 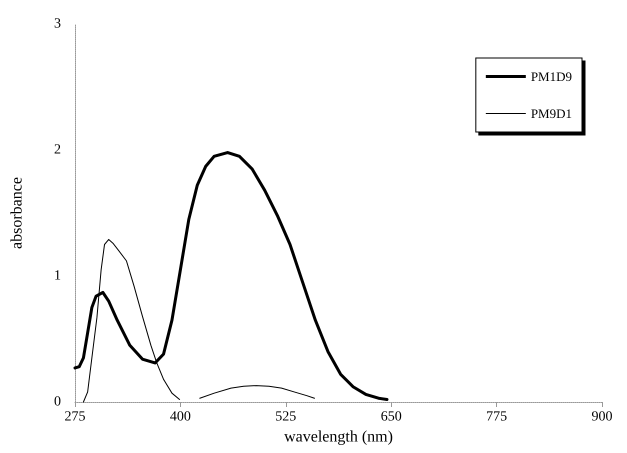 I want to click on legend-label: PM9D1, so click(x=551, y=113).